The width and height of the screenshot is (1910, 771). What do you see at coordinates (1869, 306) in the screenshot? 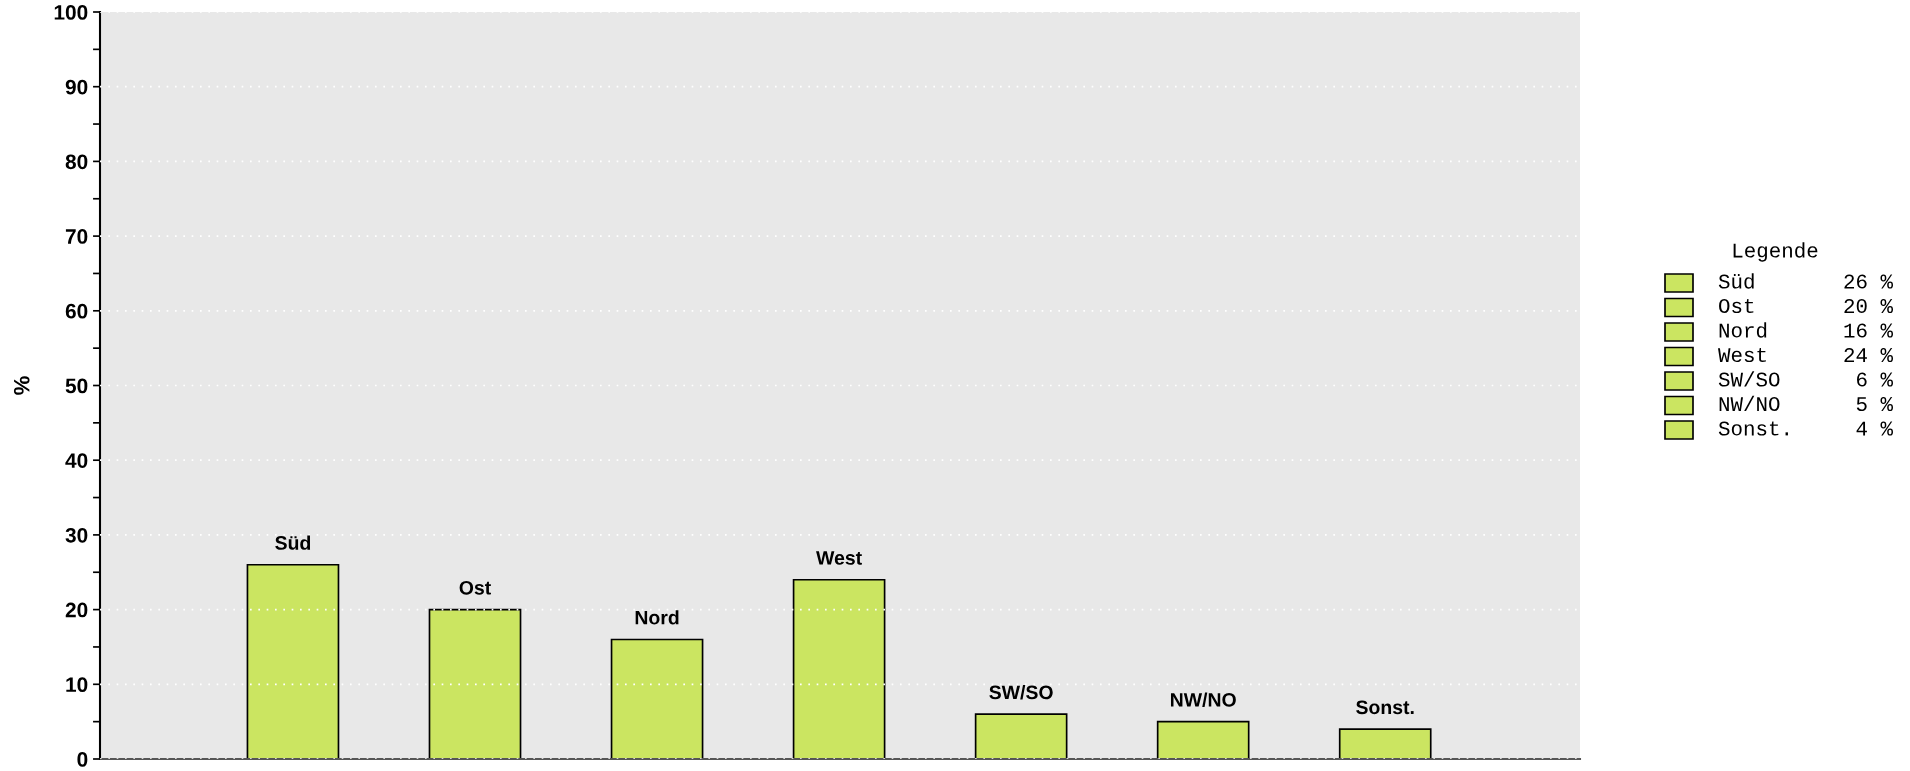
I see `text: 20 %` at bounding box center [1869, 306].